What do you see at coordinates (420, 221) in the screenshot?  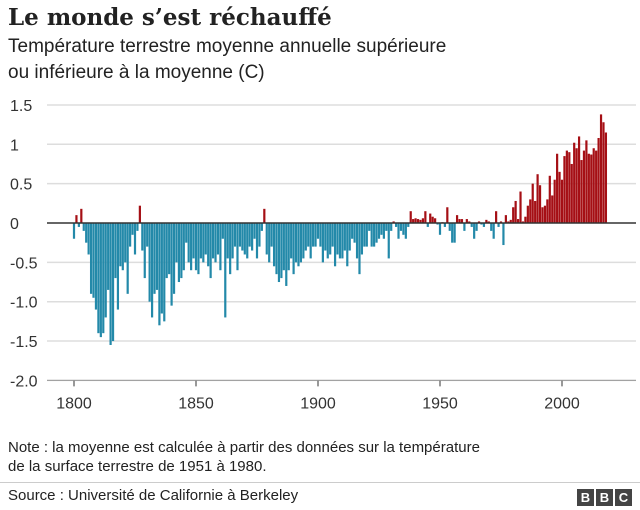 I see `bar-1942` at bounding box center [420, 221].